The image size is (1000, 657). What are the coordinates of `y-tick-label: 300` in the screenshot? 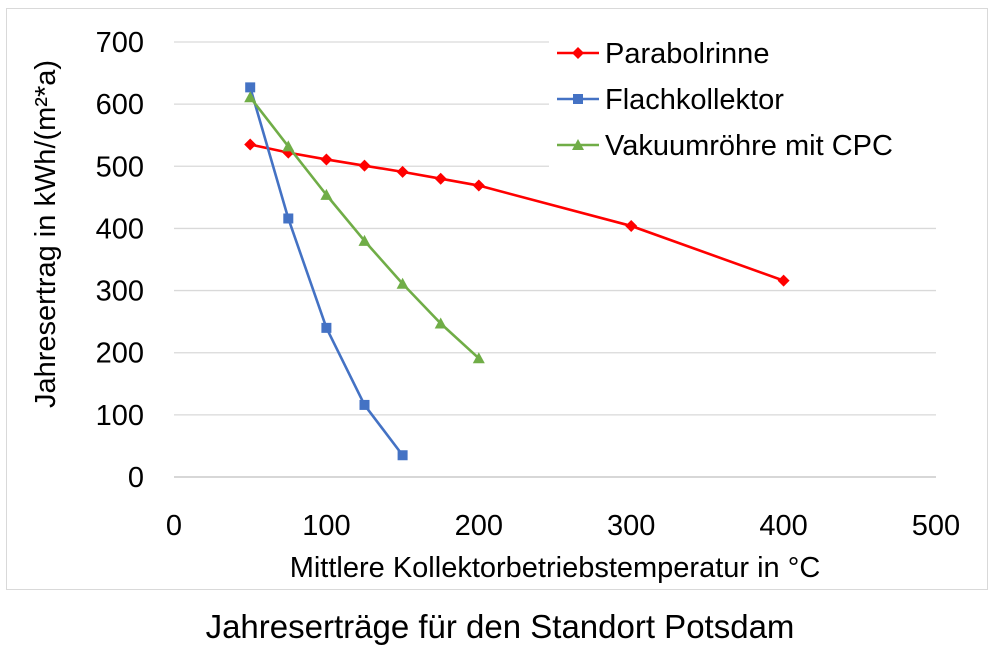 It's located at (120, 292).